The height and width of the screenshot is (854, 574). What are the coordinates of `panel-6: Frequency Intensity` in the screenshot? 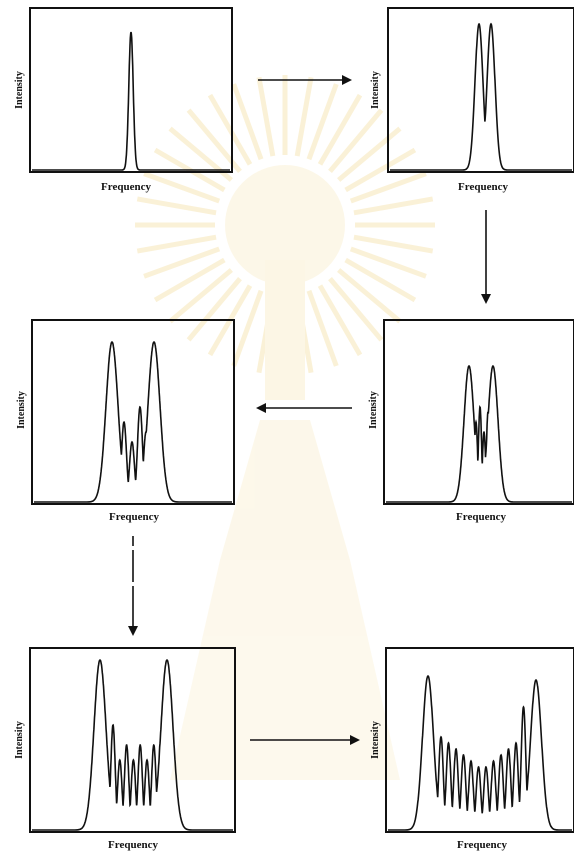 It's located at (472, 749).